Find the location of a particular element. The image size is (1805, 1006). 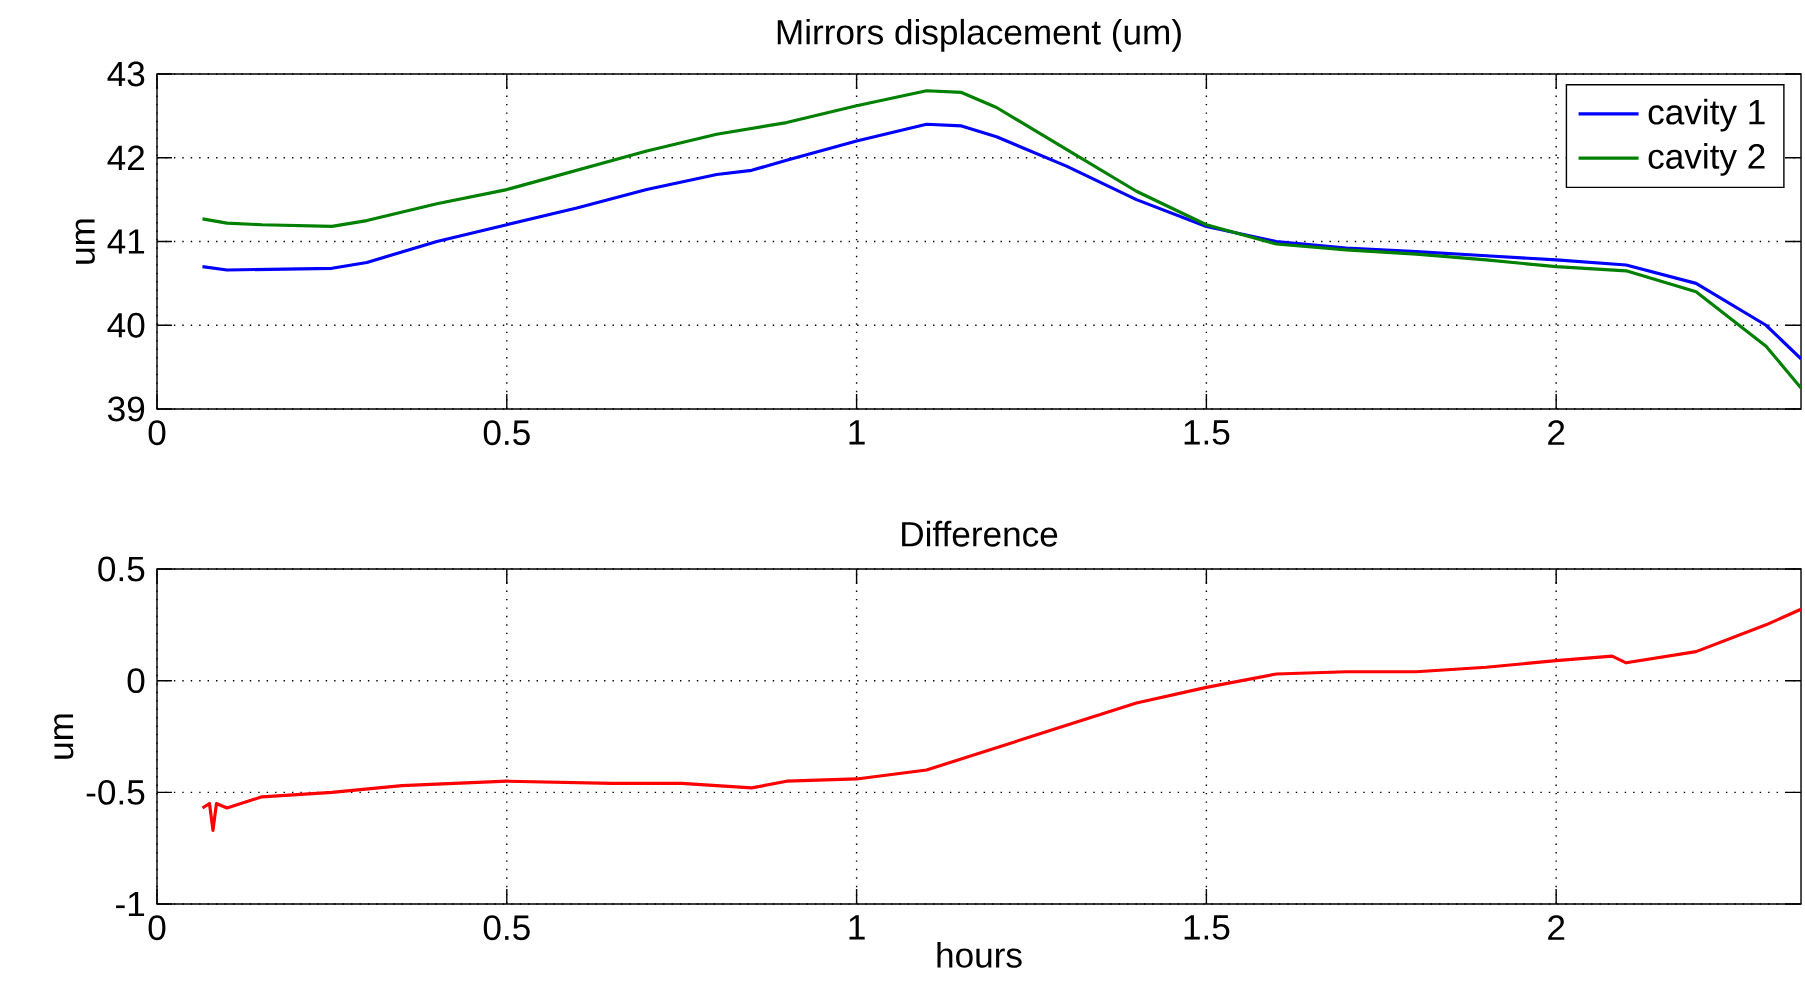

y-tick-label: 41 is located at coordinates (126, 241).